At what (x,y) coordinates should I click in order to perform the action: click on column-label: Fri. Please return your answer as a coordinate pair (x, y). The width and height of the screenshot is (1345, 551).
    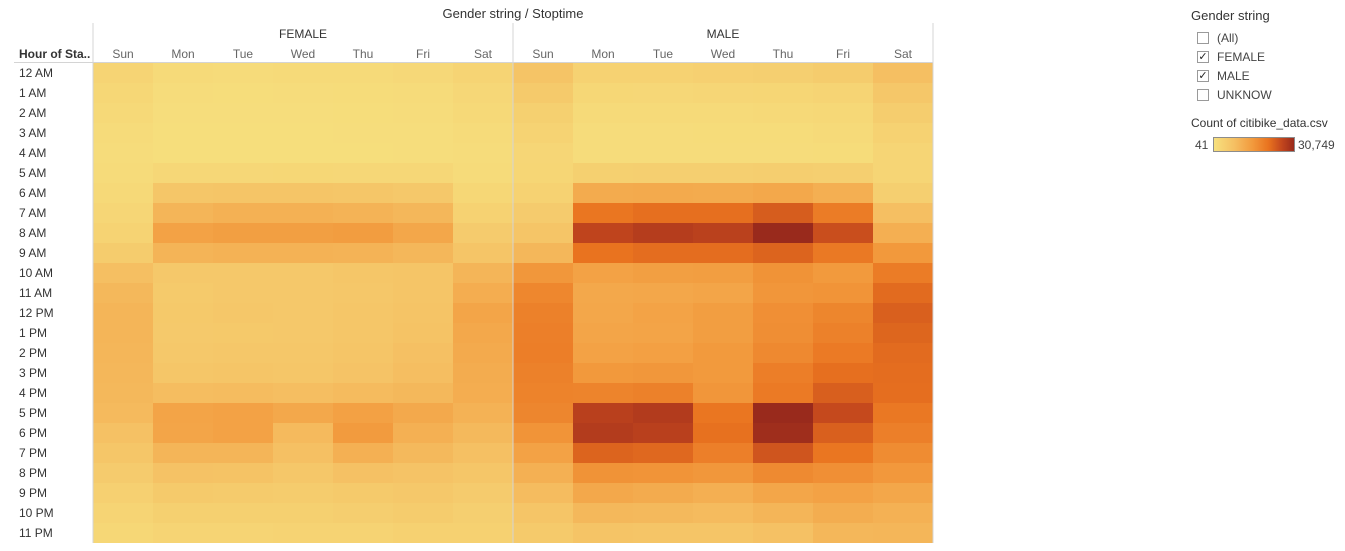
    Looking at the image, I should click on (423, 54).